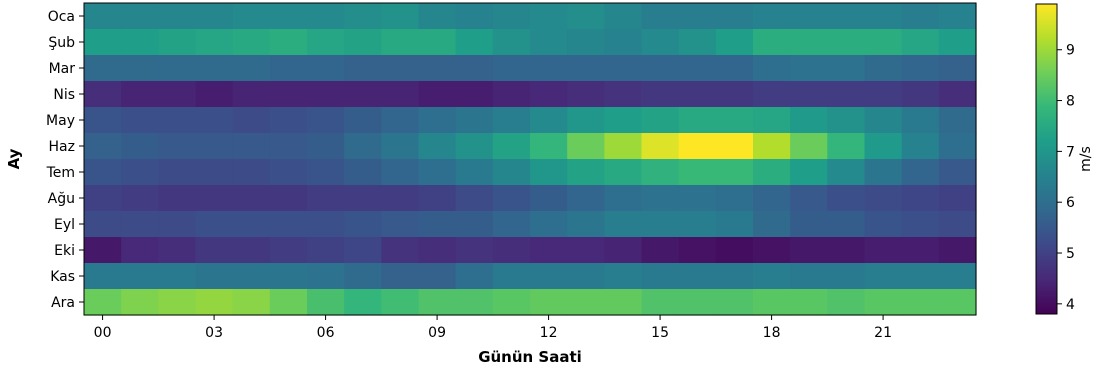 This screenshot has width=1101, height=380. Describe the element at coordinates (660, 333) in the screenshot. I see `x-tick-label: 15` at that location.